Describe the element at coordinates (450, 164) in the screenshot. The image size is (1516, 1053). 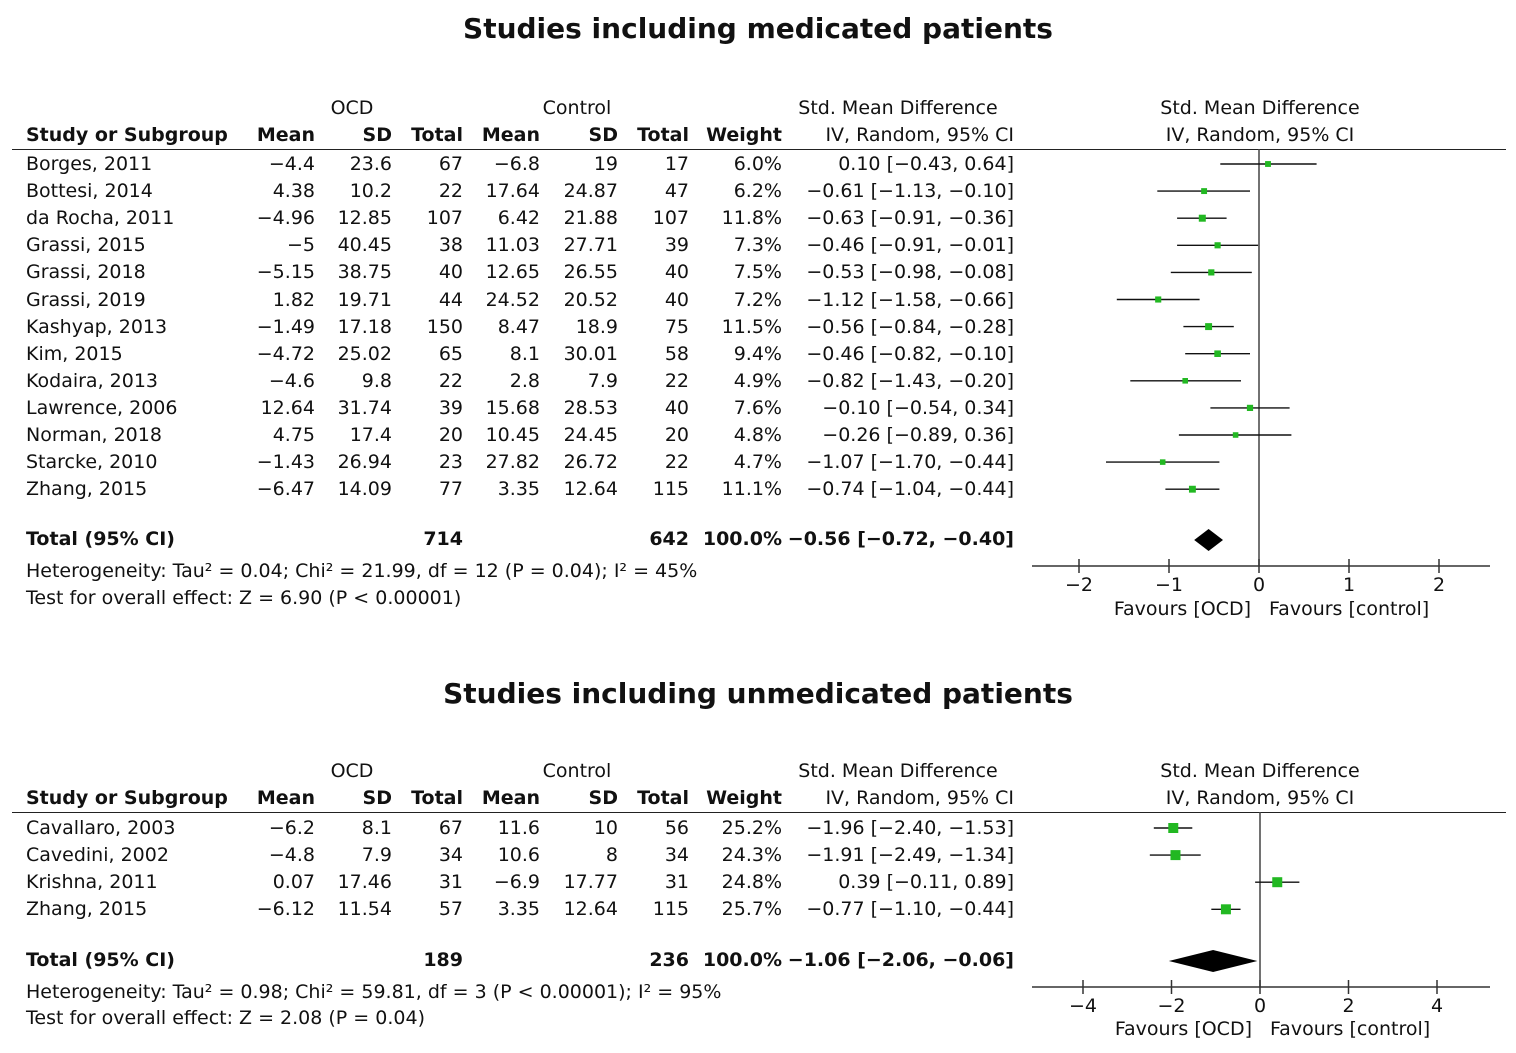
I see `row-ocd_total: 67` at that location.